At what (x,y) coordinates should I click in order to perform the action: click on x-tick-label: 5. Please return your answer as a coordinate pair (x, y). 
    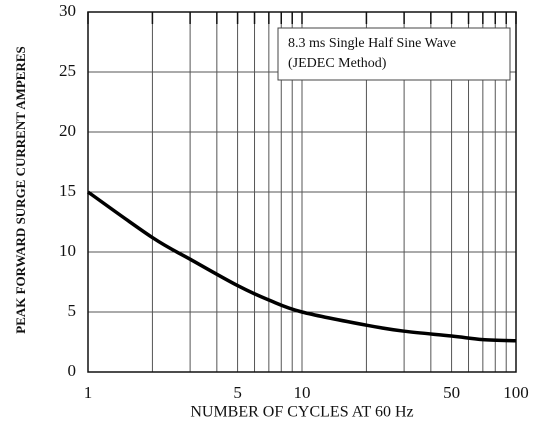
    Looking at the image, I should click on (237, 392).